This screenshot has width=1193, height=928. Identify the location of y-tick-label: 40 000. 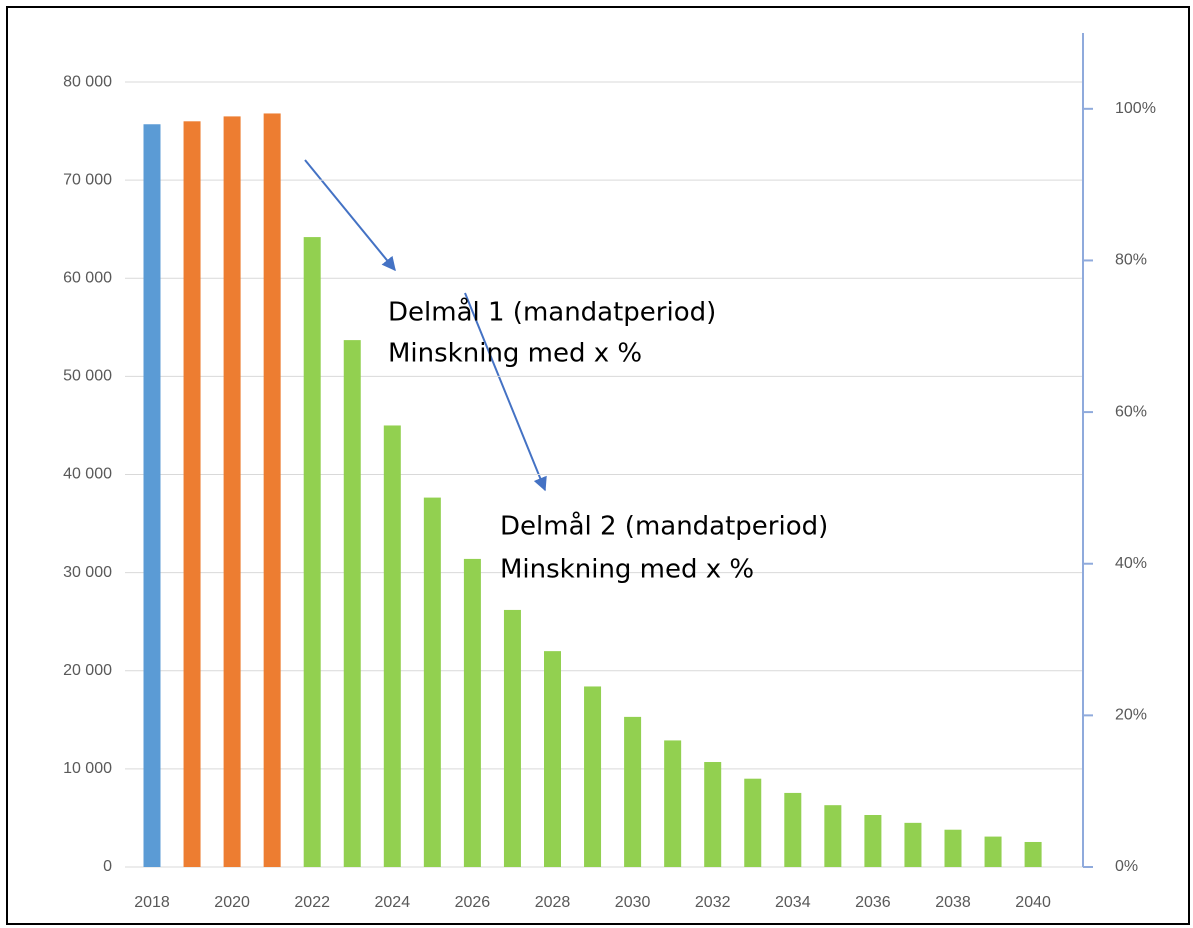
(87, 474).